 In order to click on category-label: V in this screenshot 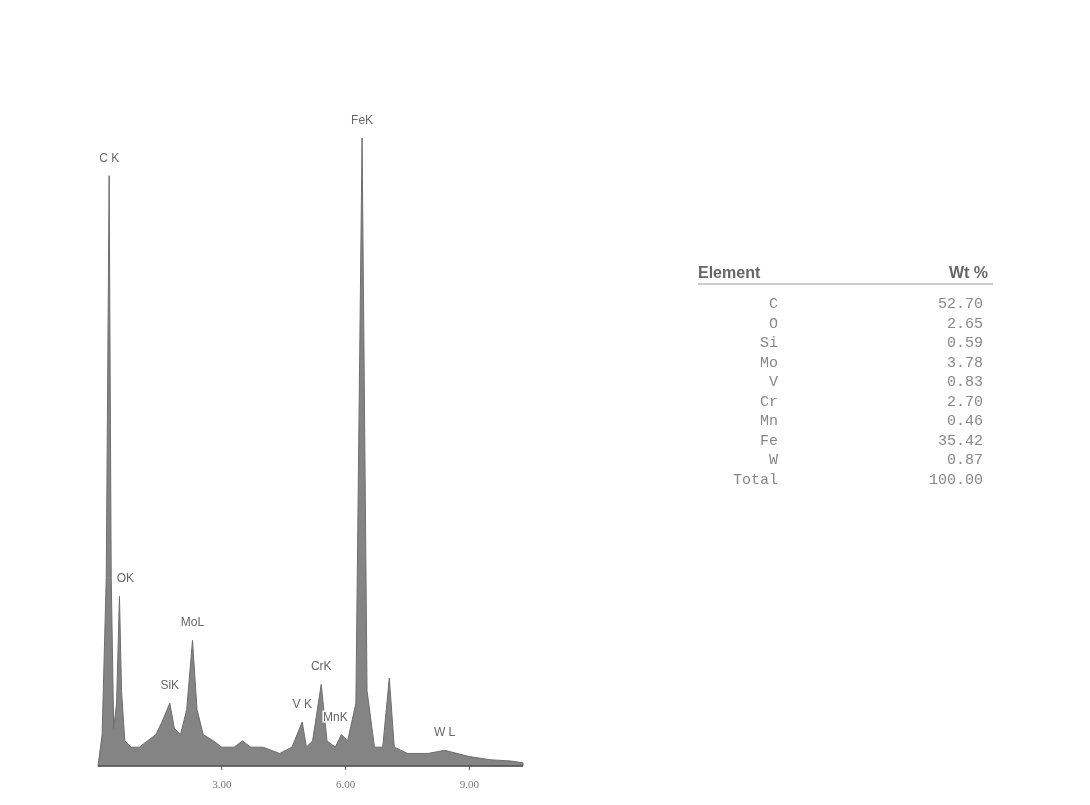, I will do `click(773, 382)`.